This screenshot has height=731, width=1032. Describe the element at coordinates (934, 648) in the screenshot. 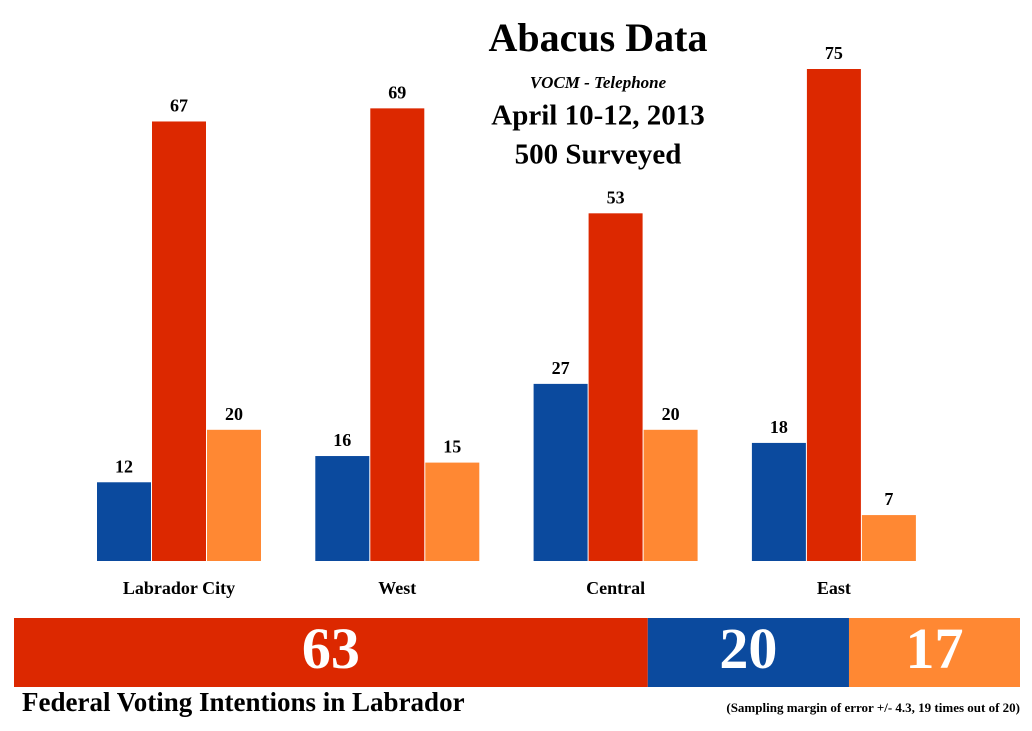

I see `data-label: 17` at that location.